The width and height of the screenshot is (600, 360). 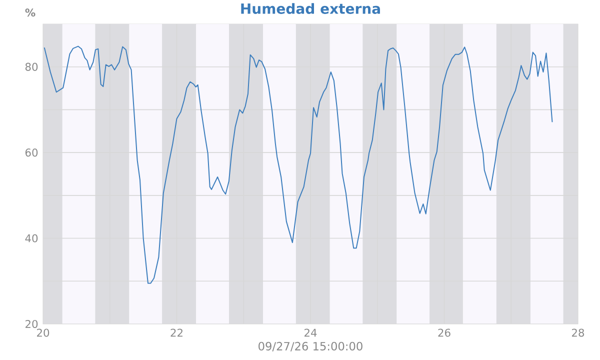 I want to click on y-axis-title: %, so click(x=30, y=12).